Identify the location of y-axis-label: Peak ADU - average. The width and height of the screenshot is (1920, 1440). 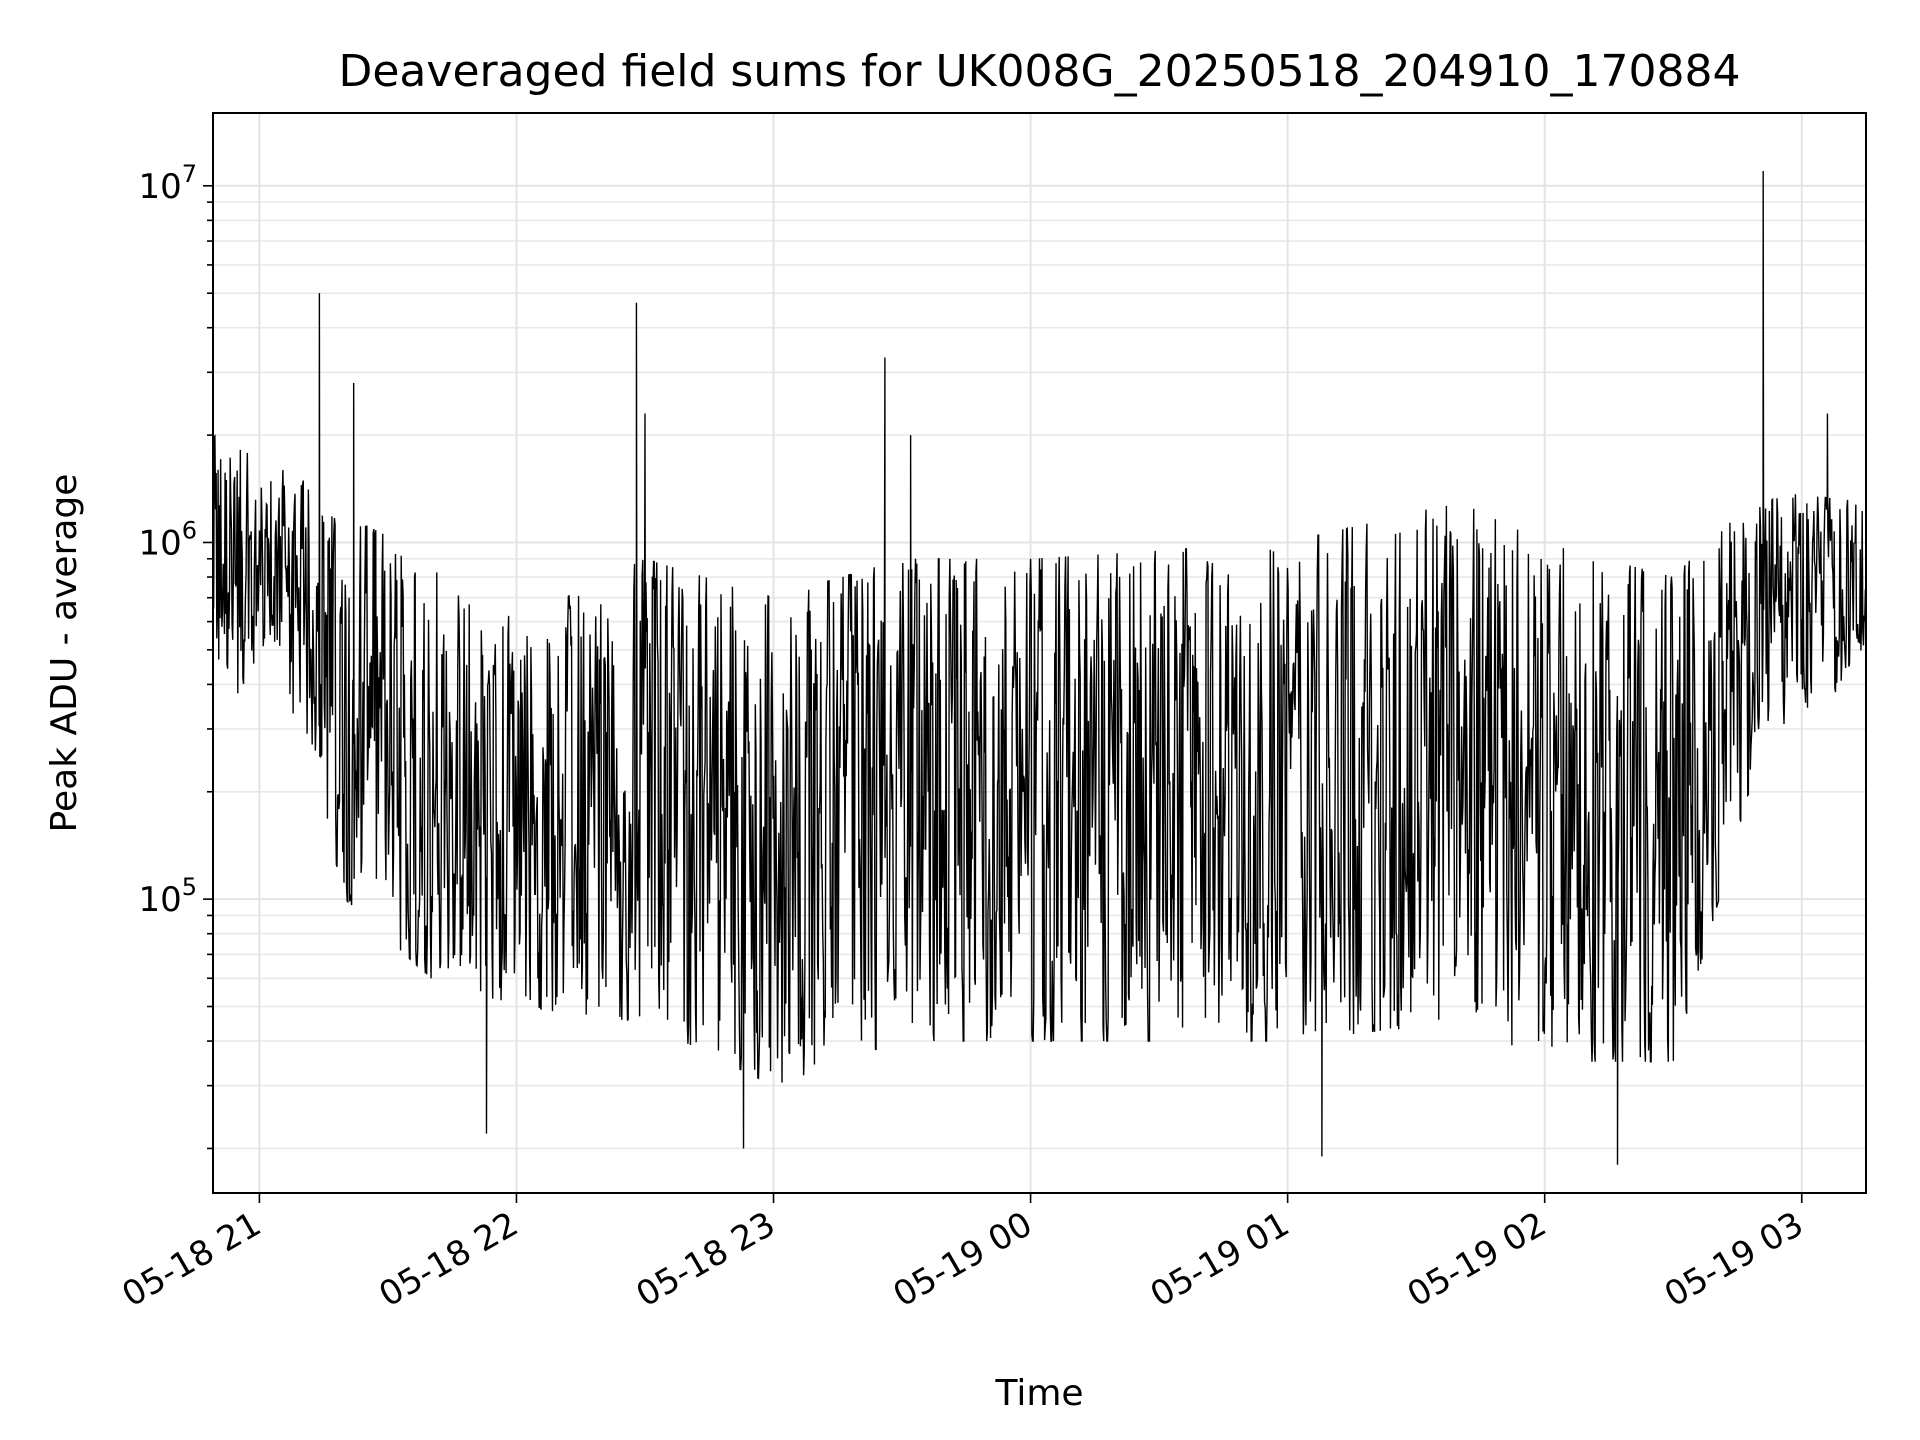
(64, 653).